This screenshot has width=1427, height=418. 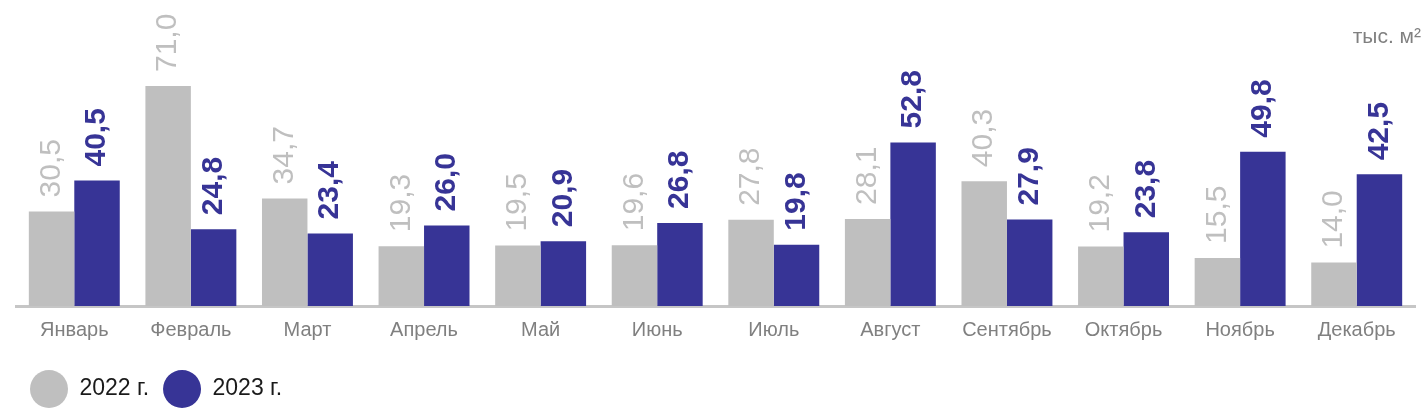 I want to click on data-label: 28,1, so click(x=865, y=175).